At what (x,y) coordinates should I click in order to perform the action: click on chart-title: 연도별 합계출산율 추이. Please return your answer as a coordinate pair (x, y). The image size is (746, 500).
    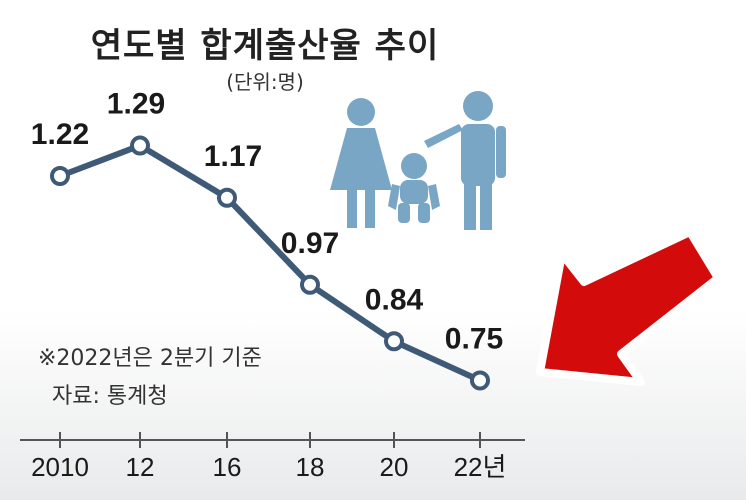
    Looking at the image, I should click on (265, 46).